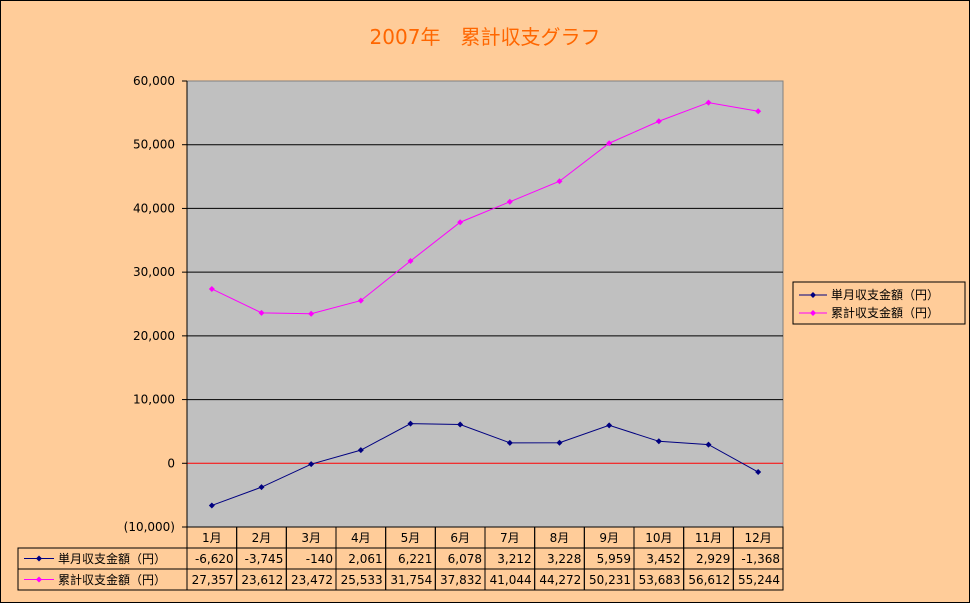 This screenshot has height=603, width=970. Describe the element at coordinates (149, 527) in the screenshot. I see `y-tick-label: (10,000)` at that location.